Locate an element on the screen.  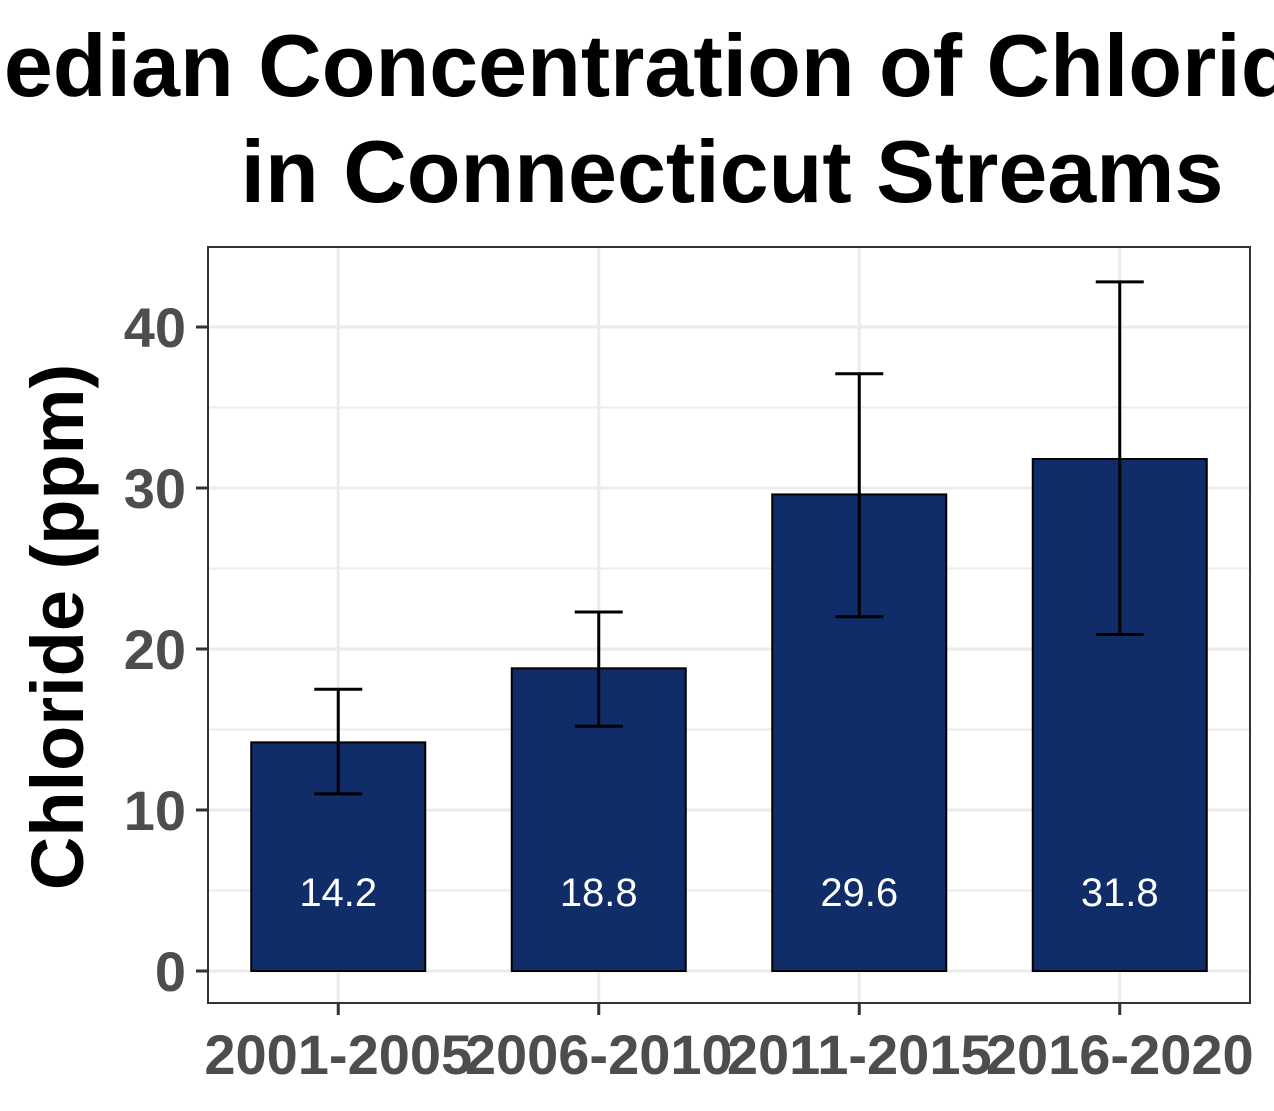
bar-value-label: 14.2 is located at coordinates (338, 893).